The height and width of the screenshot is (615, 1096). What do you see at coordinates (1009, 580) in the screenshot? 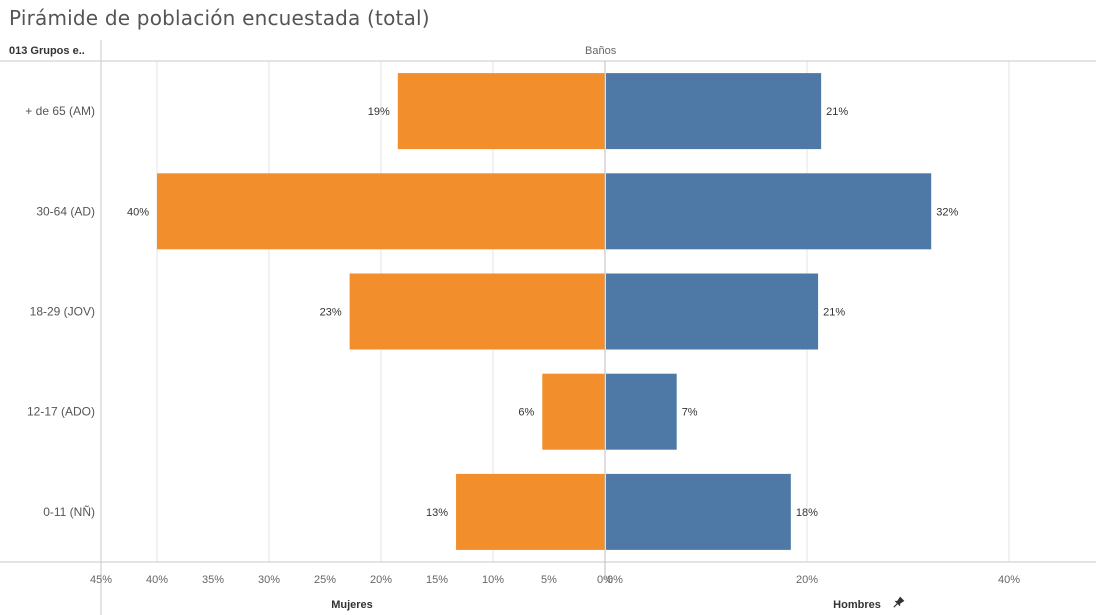
I see `x-tick-label-right: 40%` at bounding box center [1009, 580].